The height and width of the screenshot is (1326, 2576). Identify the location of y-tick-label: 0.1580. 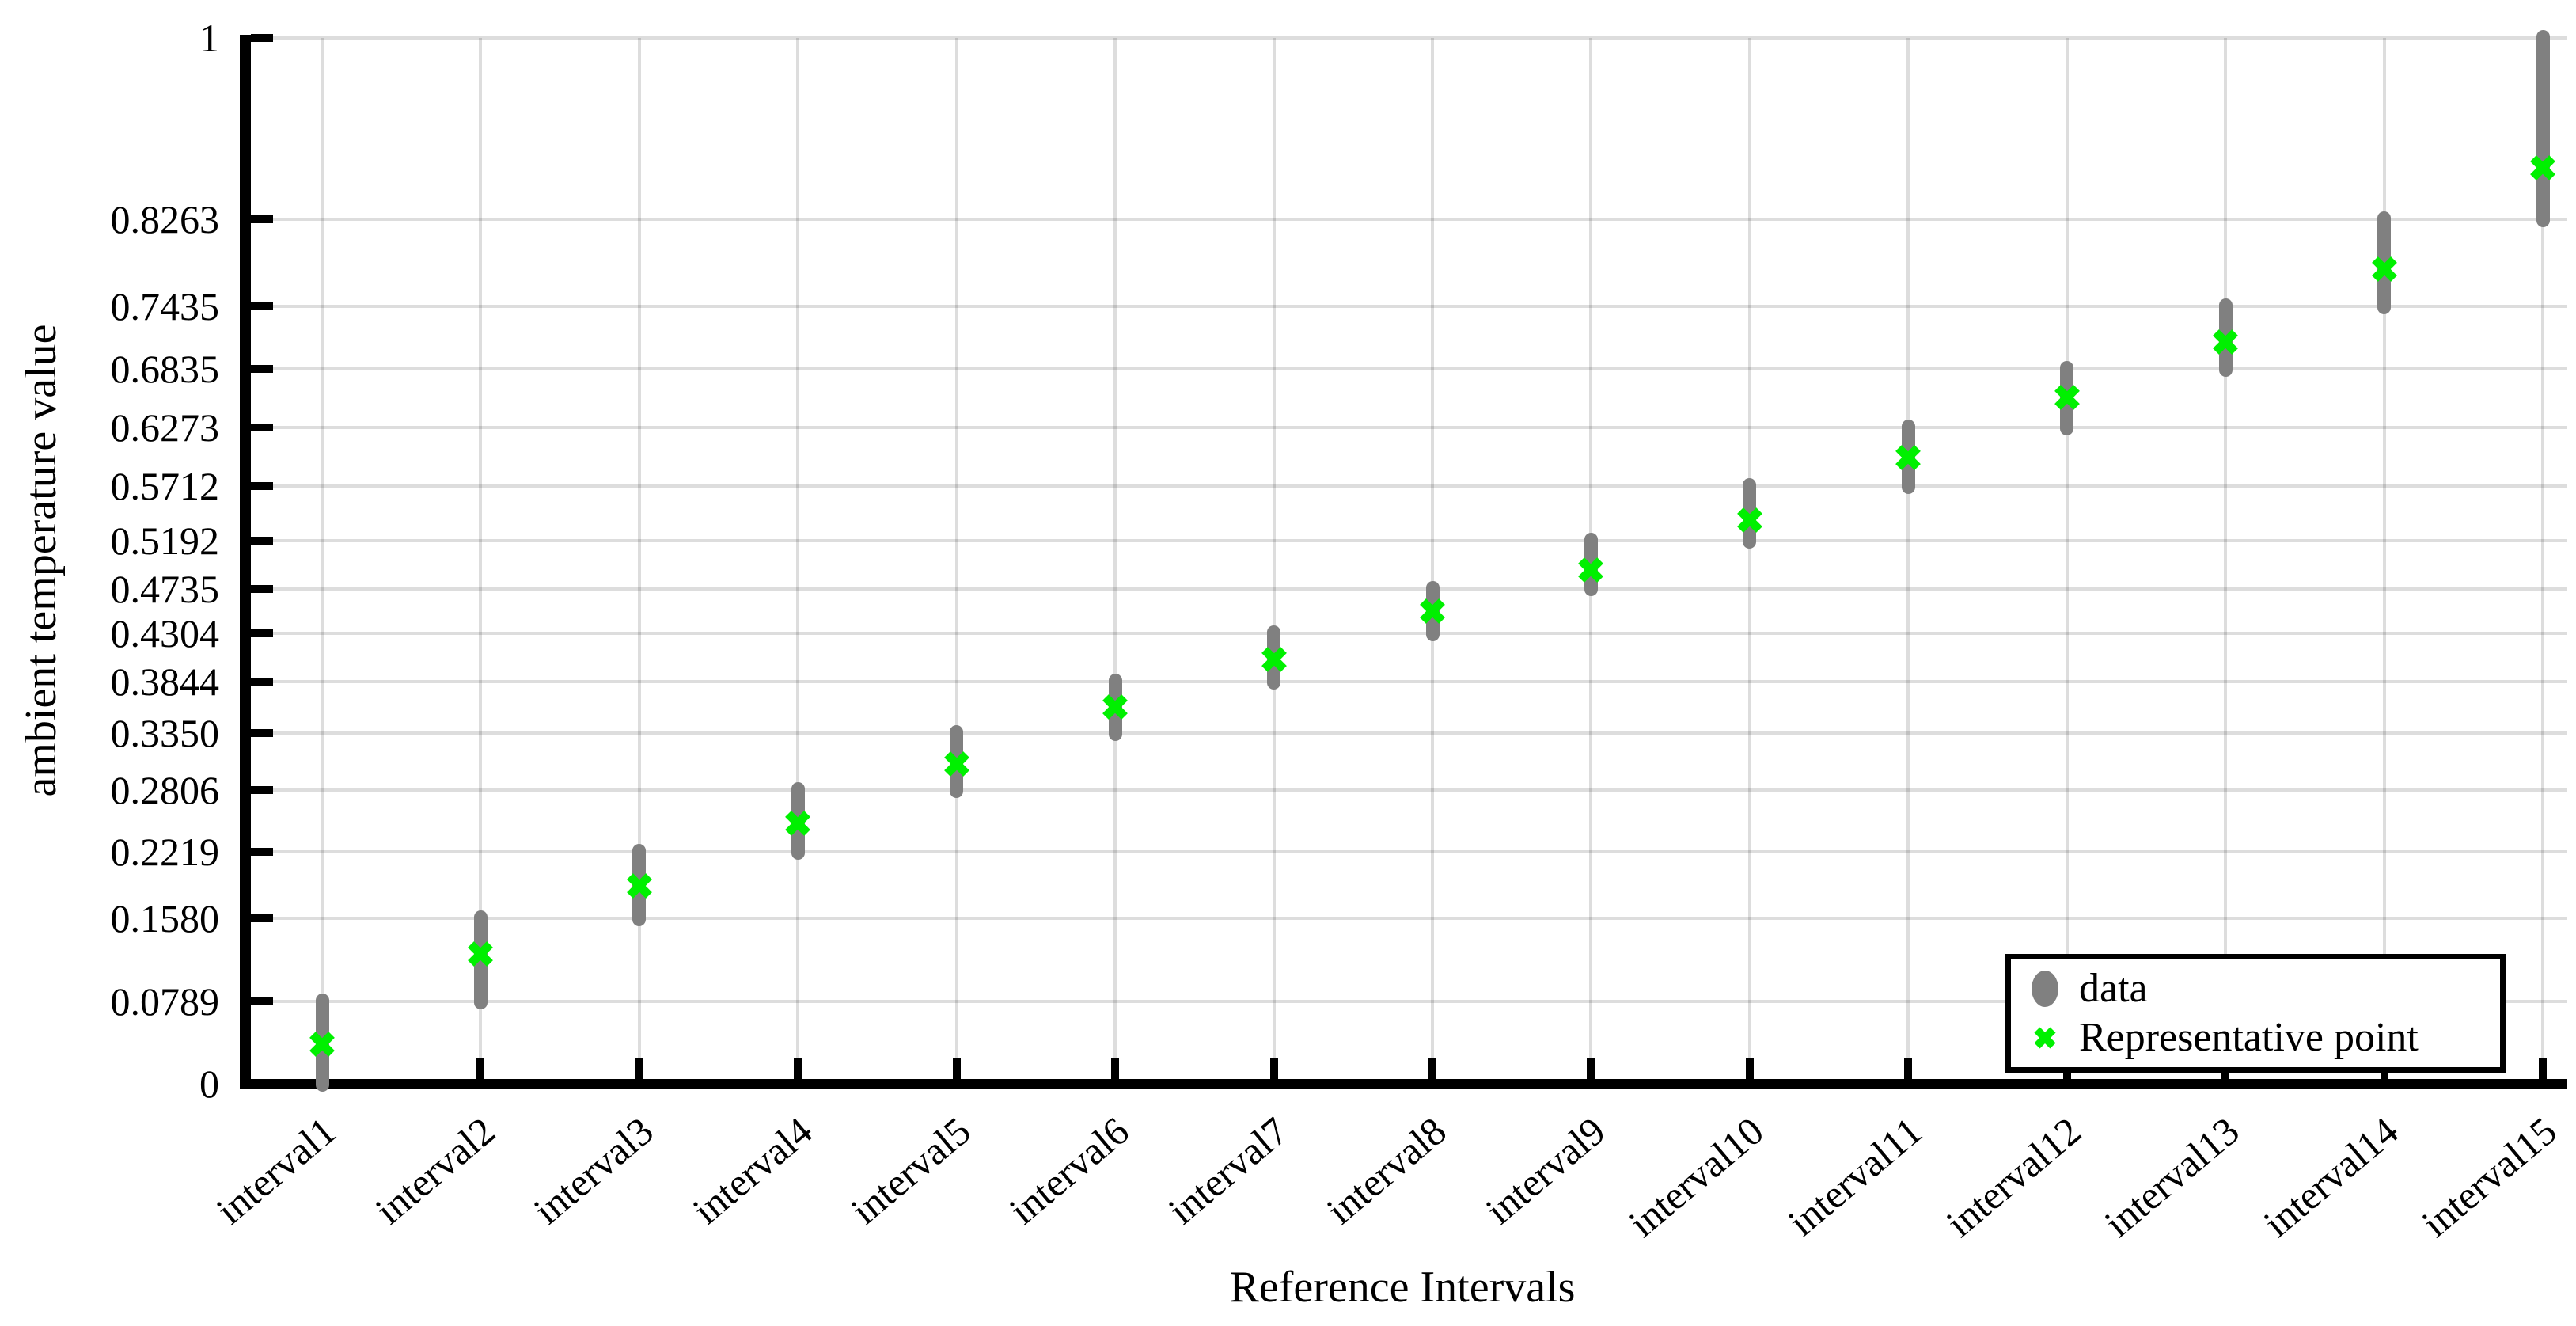
(165, 918).